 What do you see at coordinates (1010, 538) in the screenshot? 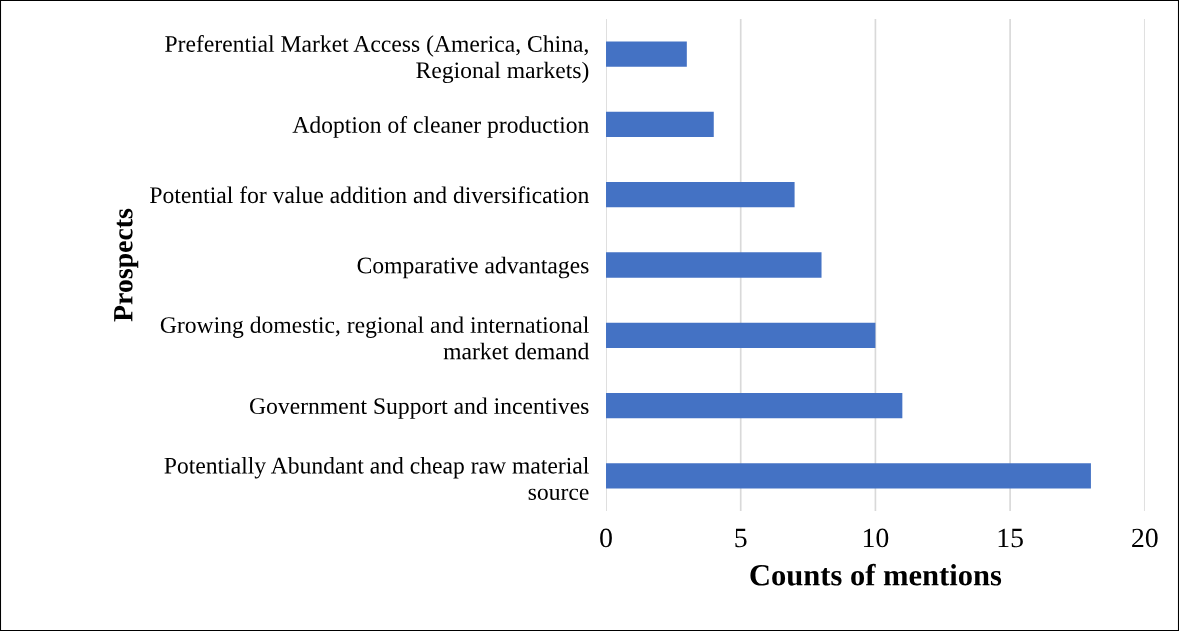
I see `x-tick-label: 15` at bounding box center [1010, 538].